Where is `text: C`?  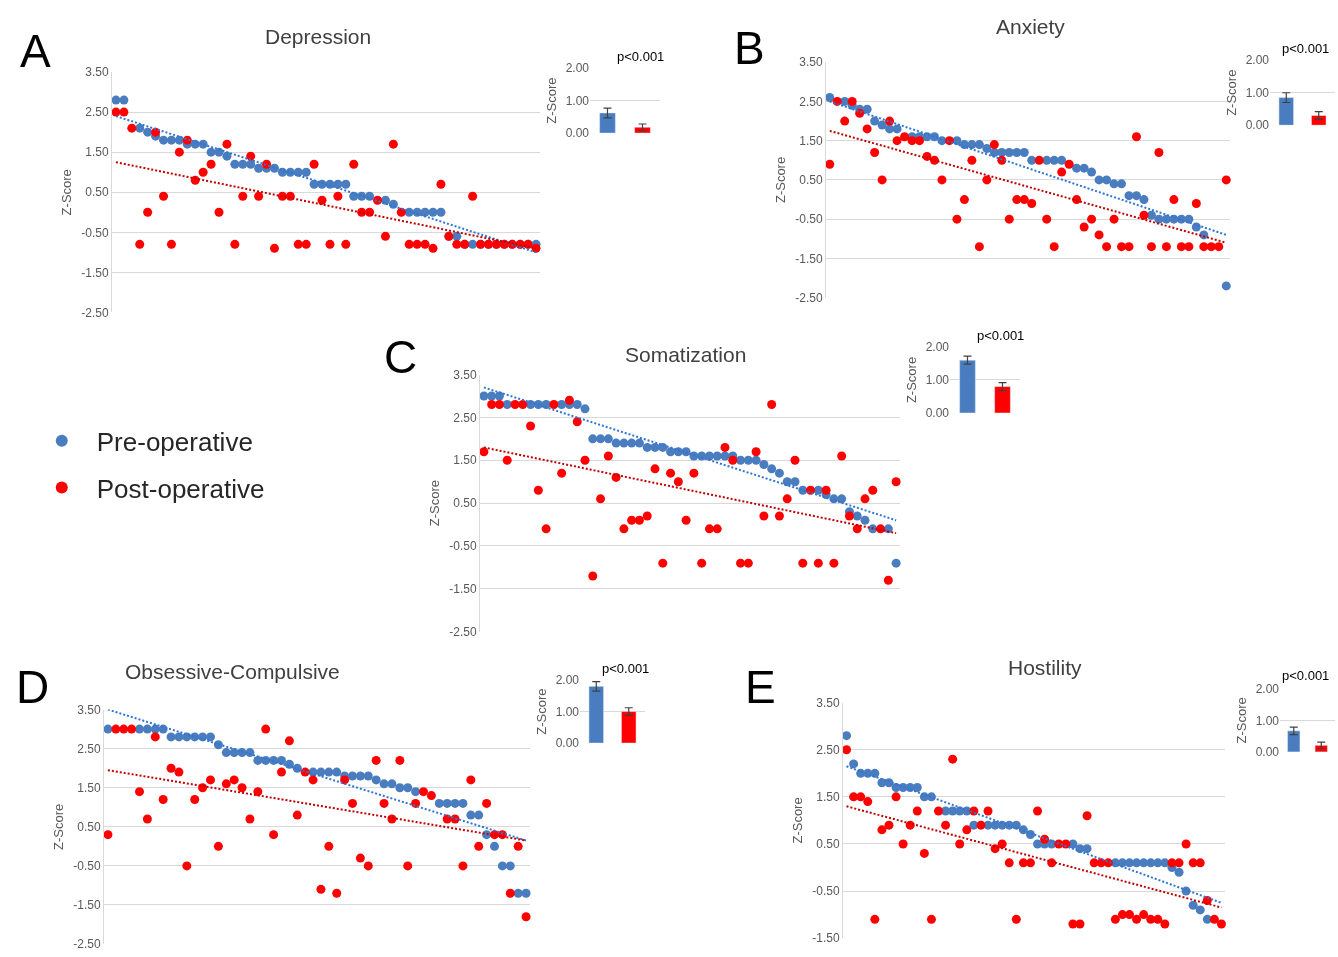 text: C is located at coordinates (401, 357).